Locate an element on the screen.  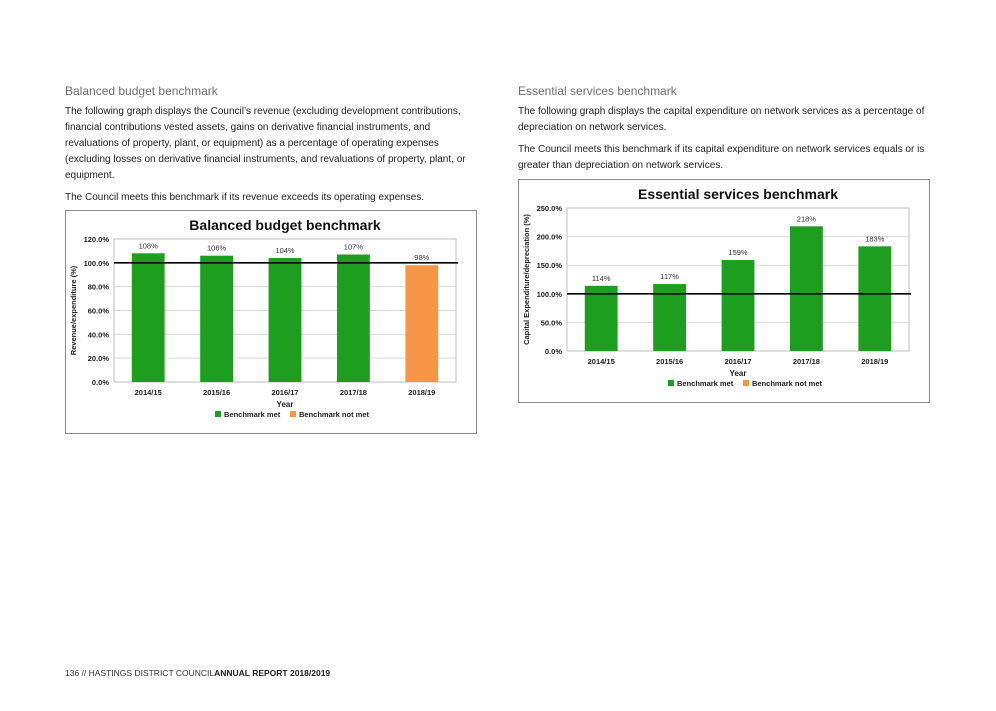
data-label: 159% is located at coordinates (738, 252).